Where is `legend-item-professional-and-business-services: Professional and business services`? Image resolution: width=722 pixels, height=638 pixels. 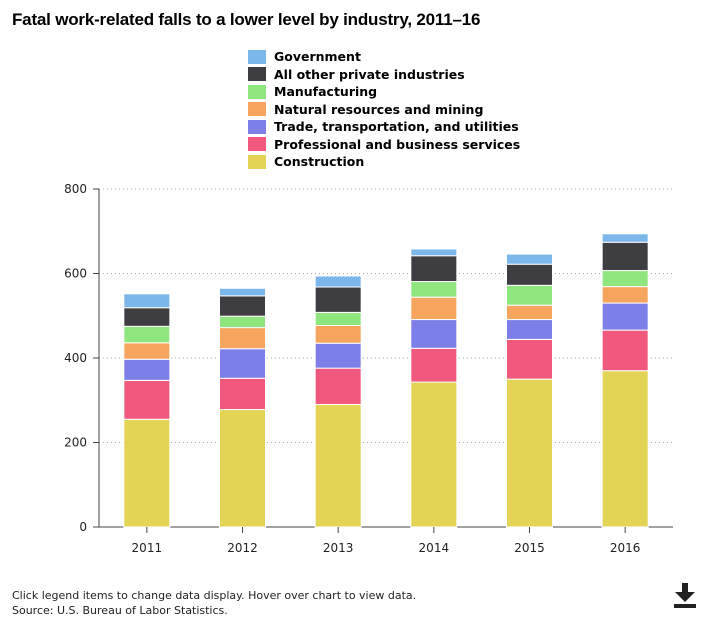
legend-item-professional-and-business-services: Professional and business services is located at coordinates (384, 145).